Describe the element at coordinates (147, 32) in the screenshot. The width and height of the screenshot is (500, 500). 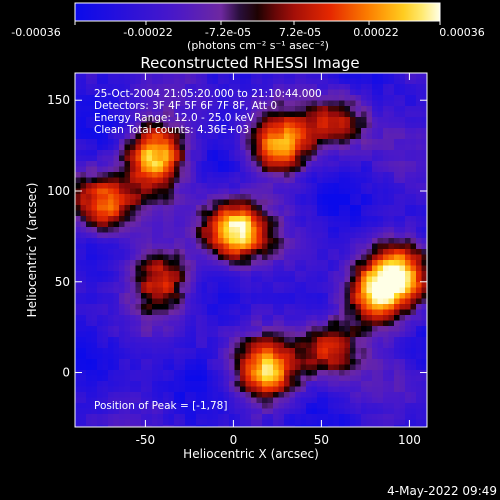
I see `colorbar-tick-label-1: -0.00022` at that location.